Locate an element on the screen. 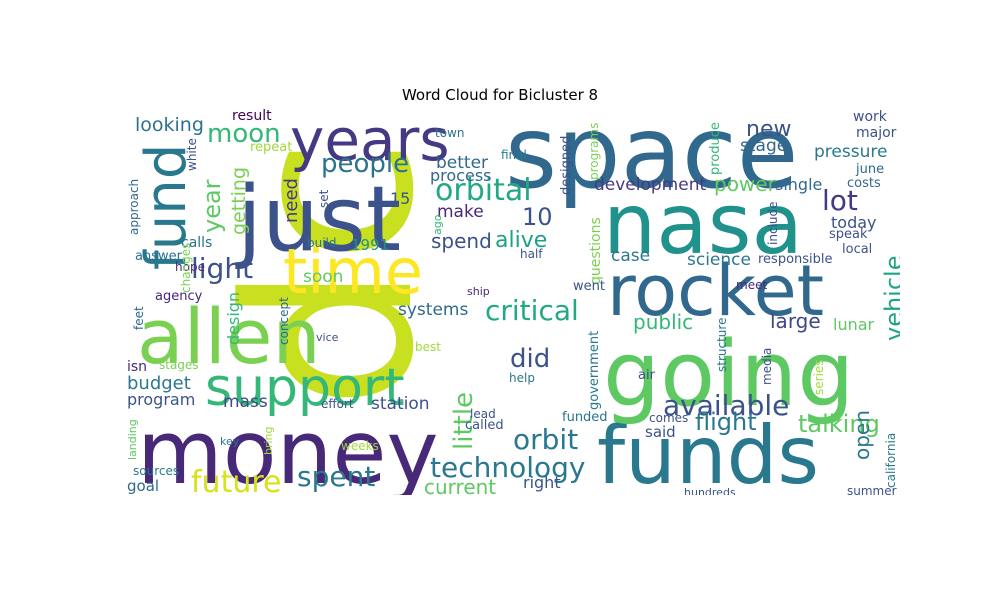 The image size is (1000, 600). word-ship: ship is located at coordinates (478, 291).